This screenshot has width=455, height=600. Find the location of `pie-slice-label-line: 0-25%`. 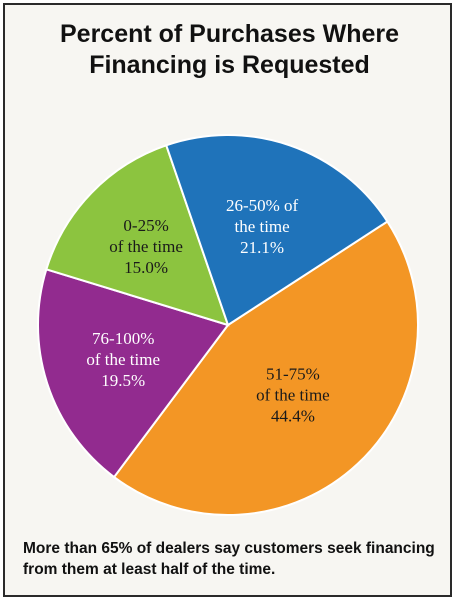

pie-slice-label-line: 0-25% is located at coordinates (145, 225).